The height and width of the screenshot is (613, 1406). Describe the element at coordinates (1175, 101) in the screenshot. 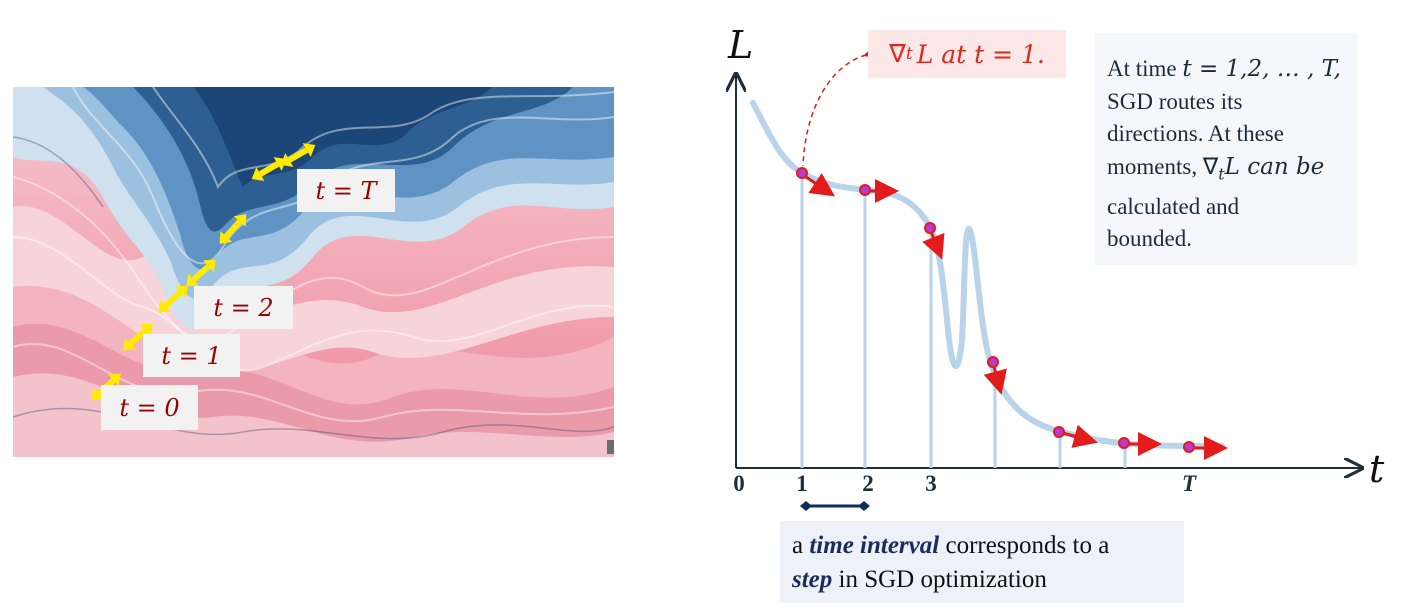

I see `note-line2: SGD routes its` at that location.